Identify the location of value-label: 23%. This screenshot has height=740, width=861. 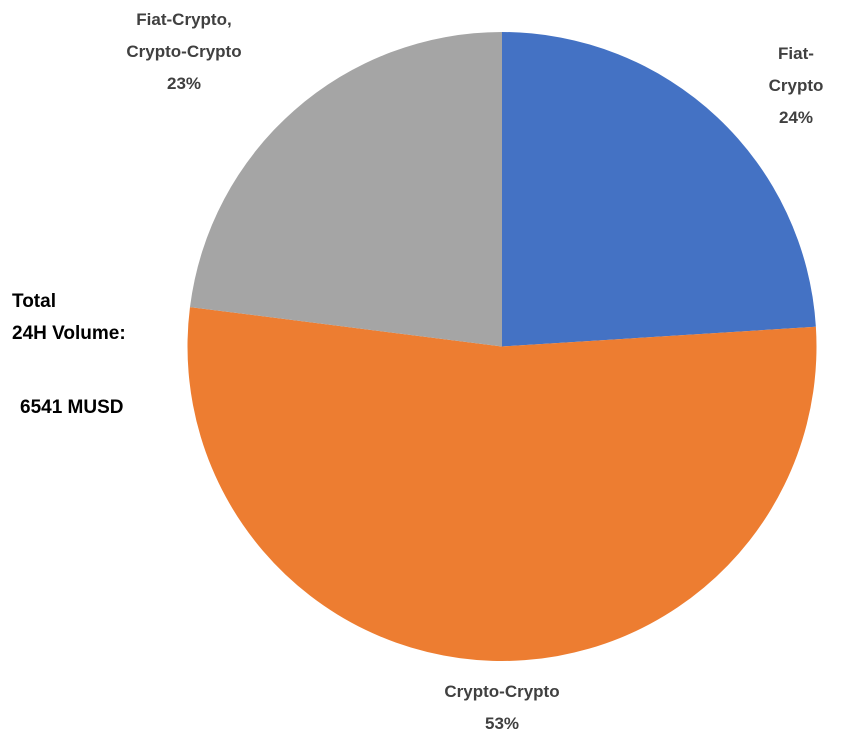
(184, 83).